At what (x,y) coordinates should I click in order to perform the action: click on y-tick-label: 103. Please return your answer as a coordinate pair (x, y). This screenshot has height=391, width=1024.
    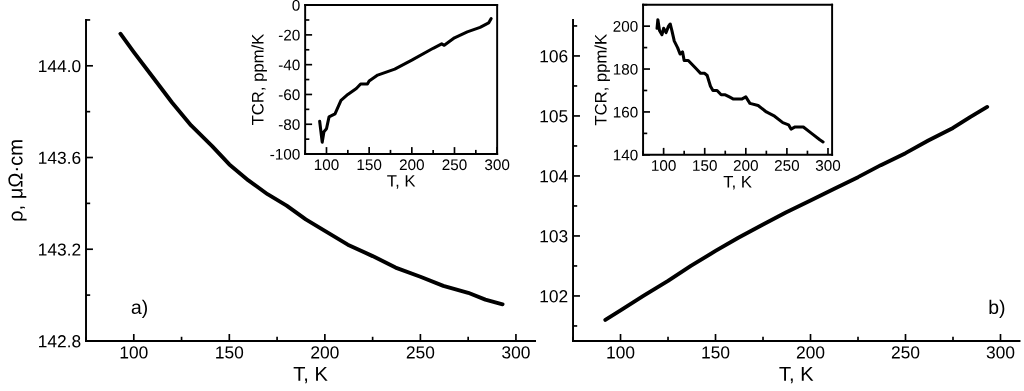
    Looking at the image, I should click on (554, 236).